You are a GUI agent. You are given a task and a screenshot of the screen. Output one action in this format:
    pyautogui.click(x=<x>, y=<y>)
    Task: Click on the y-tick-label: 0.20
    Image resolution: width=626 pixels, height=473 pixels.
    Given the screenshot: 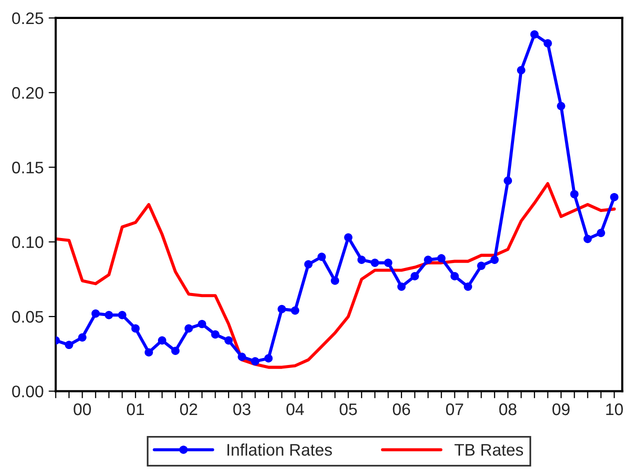 What is the action you would take?
    pyautogui.click(x=28, y=93)
    